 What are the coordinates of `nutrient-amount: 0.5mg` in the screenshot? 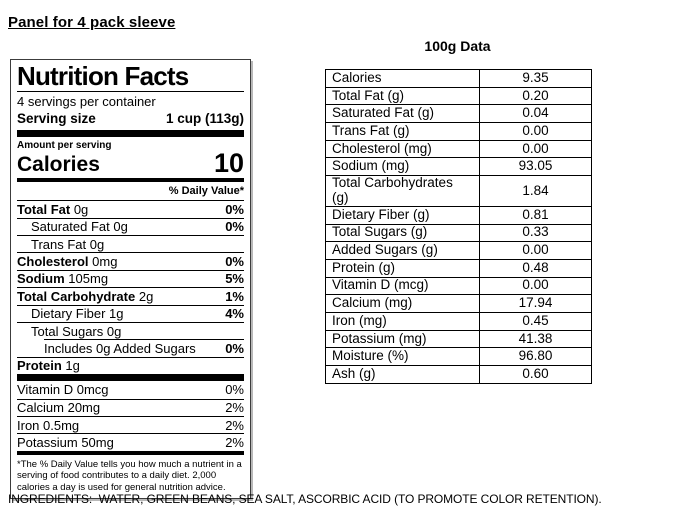 It's located at (61, 425).